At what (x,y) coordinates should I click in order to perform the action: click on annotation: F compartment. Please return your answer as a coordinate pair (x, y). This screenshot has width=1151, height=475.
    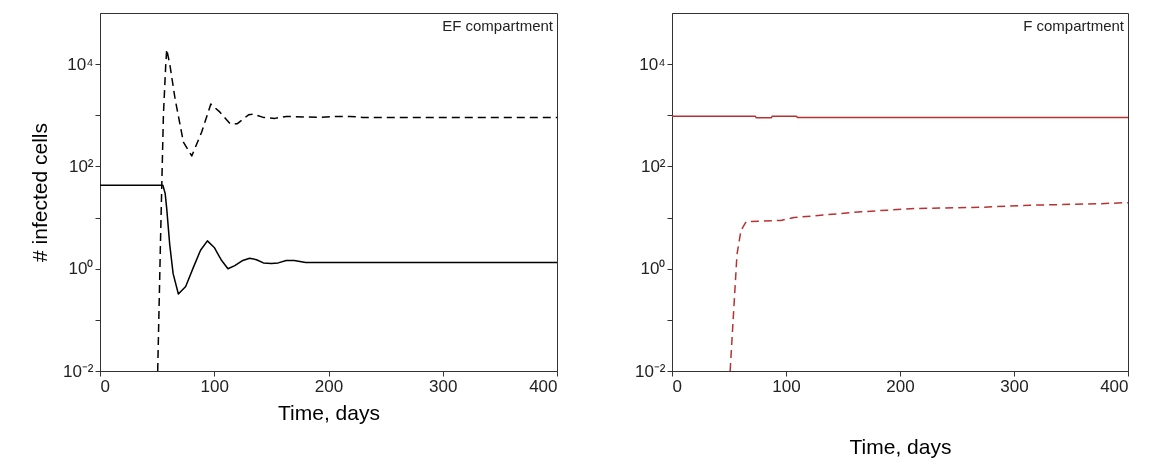
    Looking at the image, I should click on (1074, 25).